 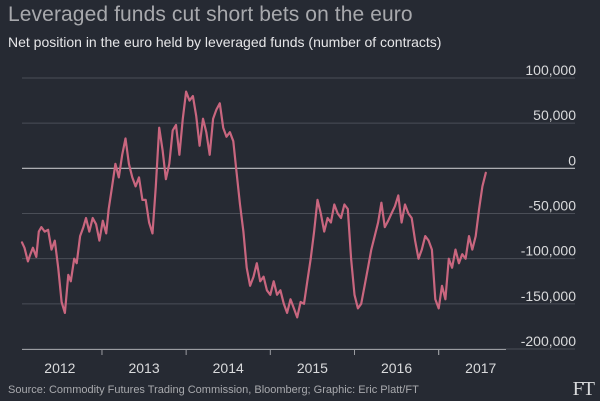 What do you see at coordinates (312, 368) in the screenshot?
I see `x-tick-label: 2015` at bounding box center [312, 368].